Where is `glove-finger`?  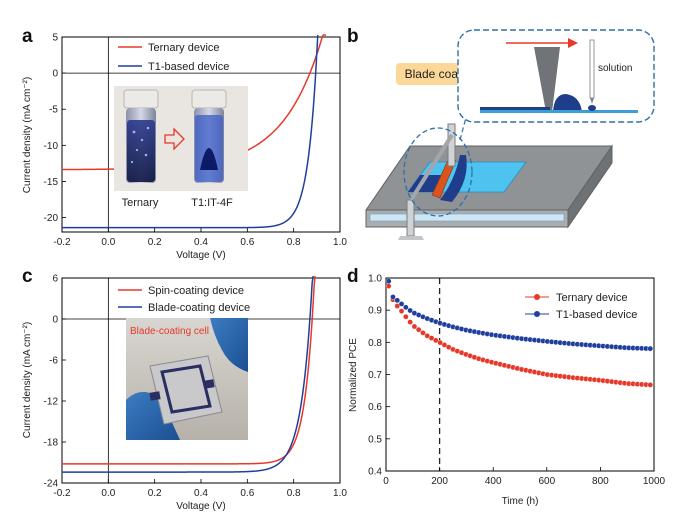
glove-finger is located at coordinates (153, 415).